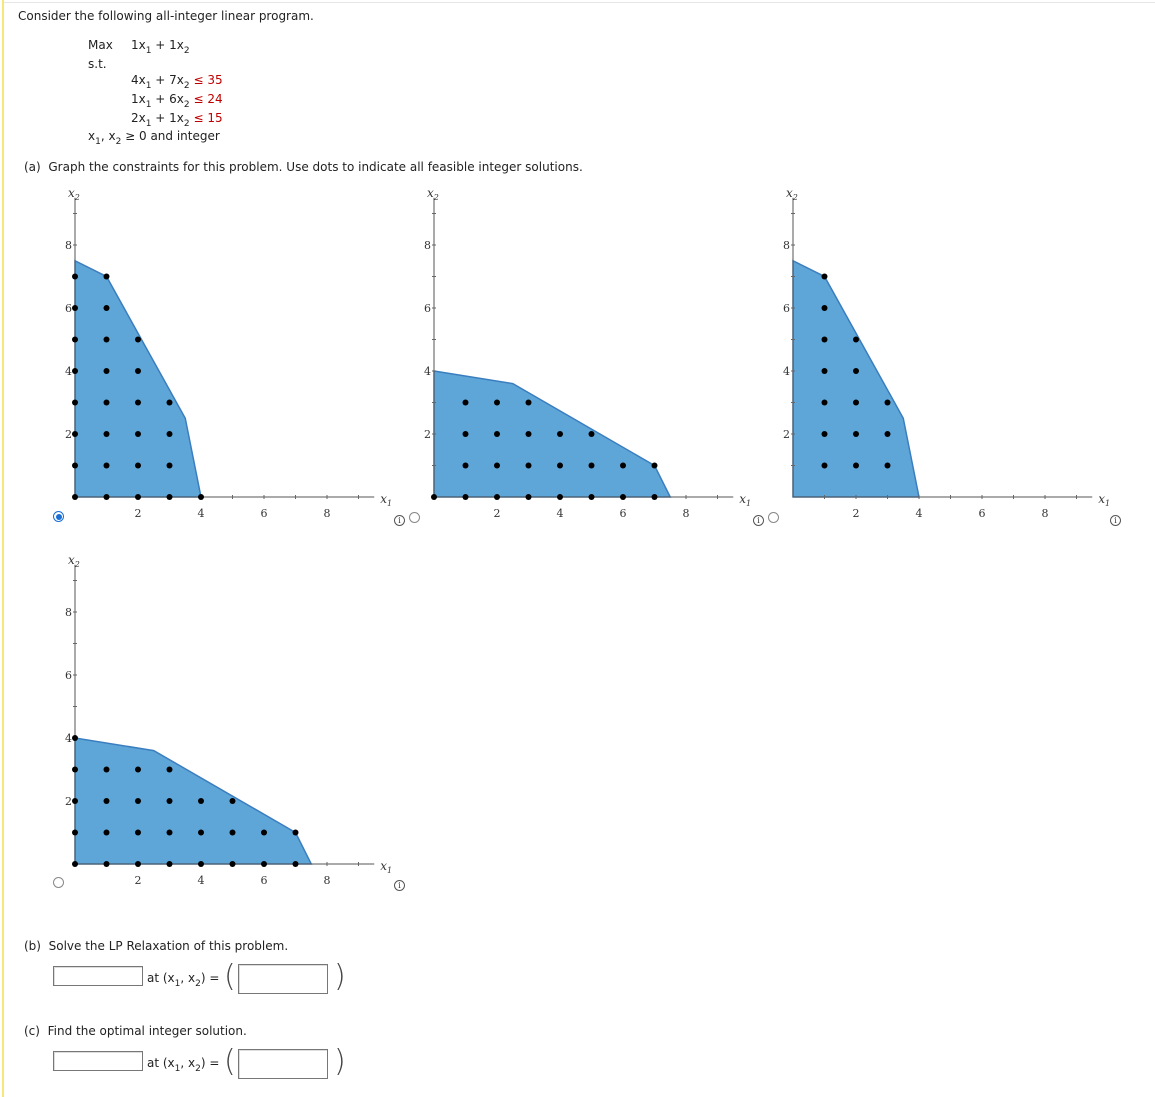 The width and height of the screenshot is (1155, 1097). Describe the element at coordinates (953, 358) in the screenshot. I see `graph-option-3: 2 4 6 8 2 4 6 8 x1 x2` at that location.